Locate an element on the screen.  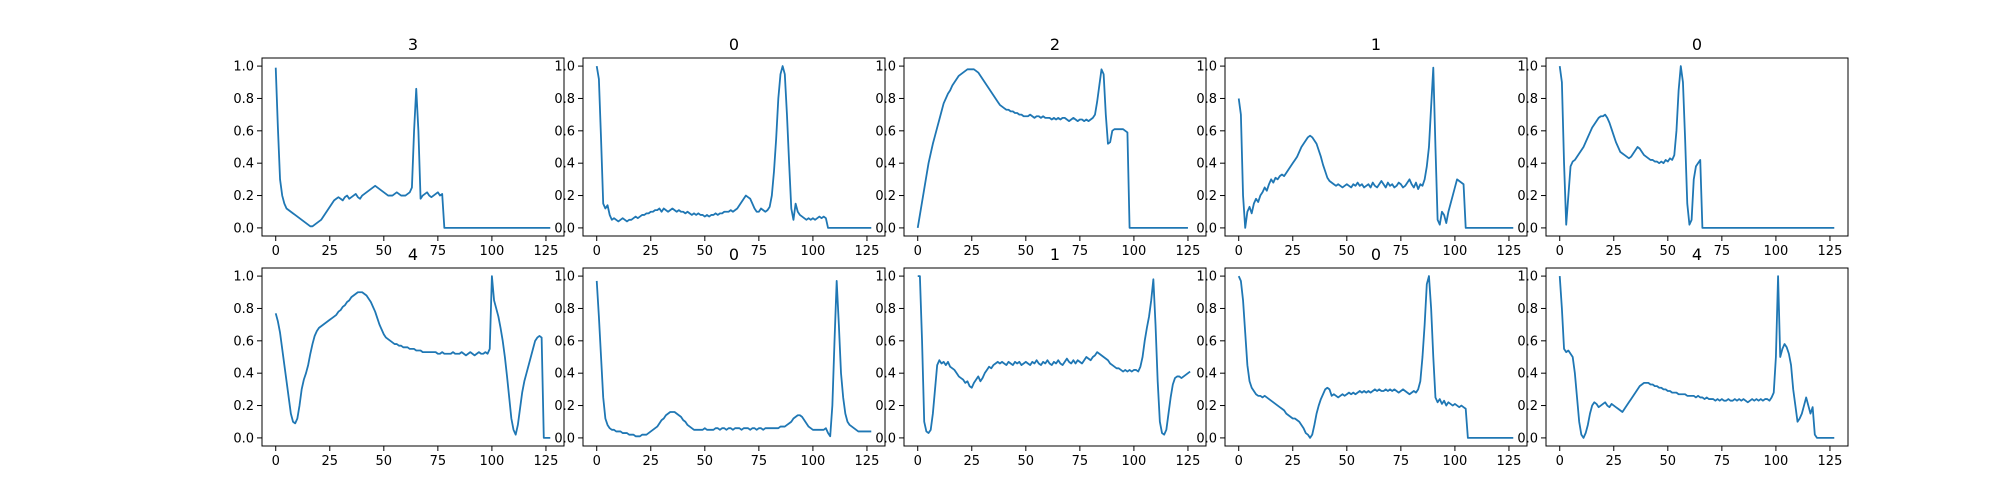
subplot-0: 3 0 25 50 75 100 125 0.0 0.2 0.4 0.6 0.8 1.0 is located at coordinates (399, 147).